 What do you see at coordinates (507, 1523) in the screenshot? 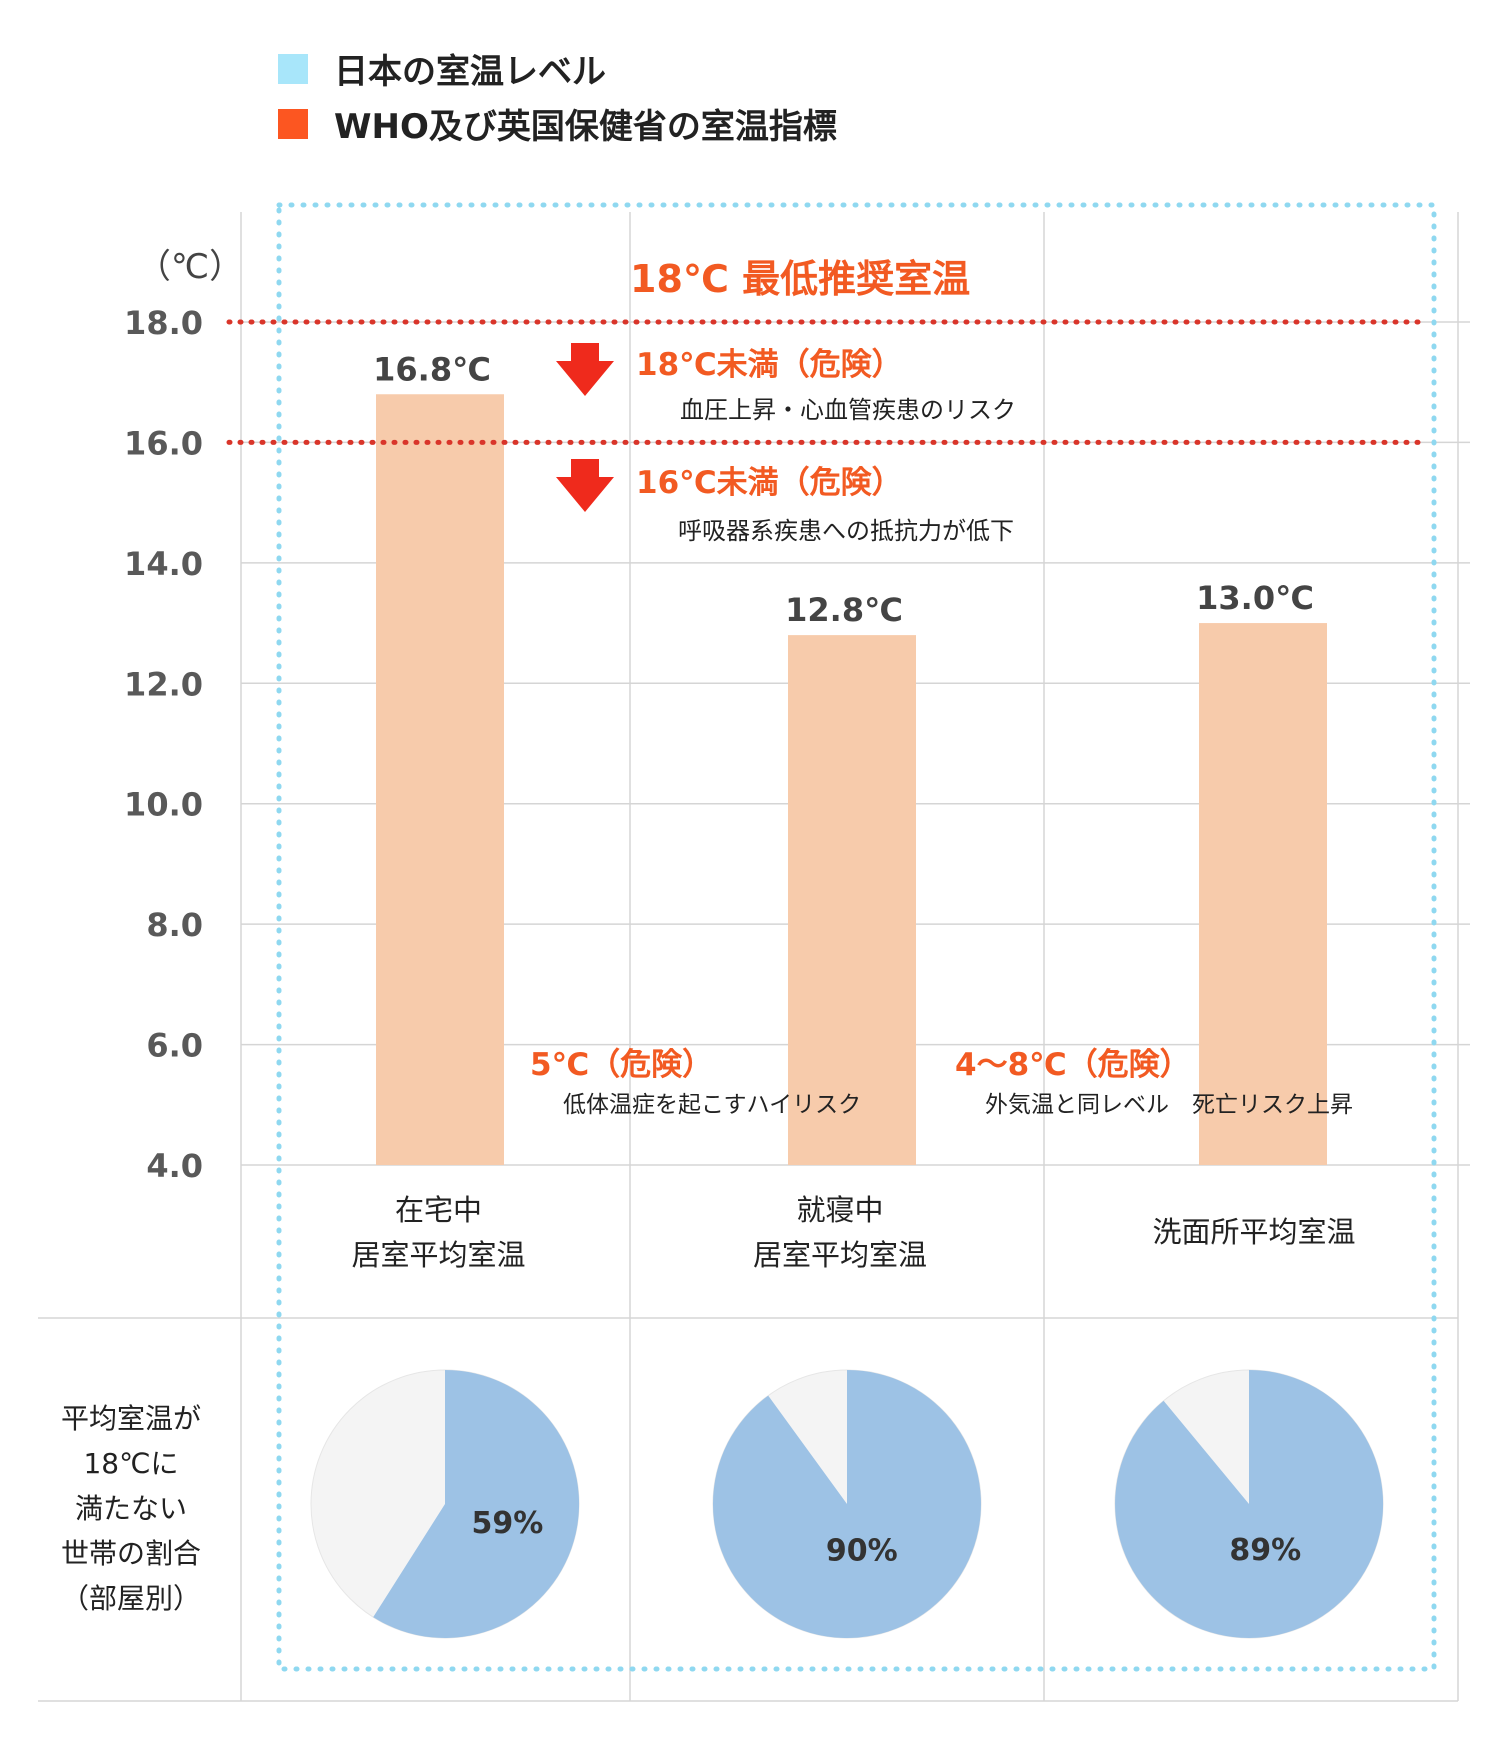
I see `pie-value-label: 59%` at bounding box center [507, 1523].